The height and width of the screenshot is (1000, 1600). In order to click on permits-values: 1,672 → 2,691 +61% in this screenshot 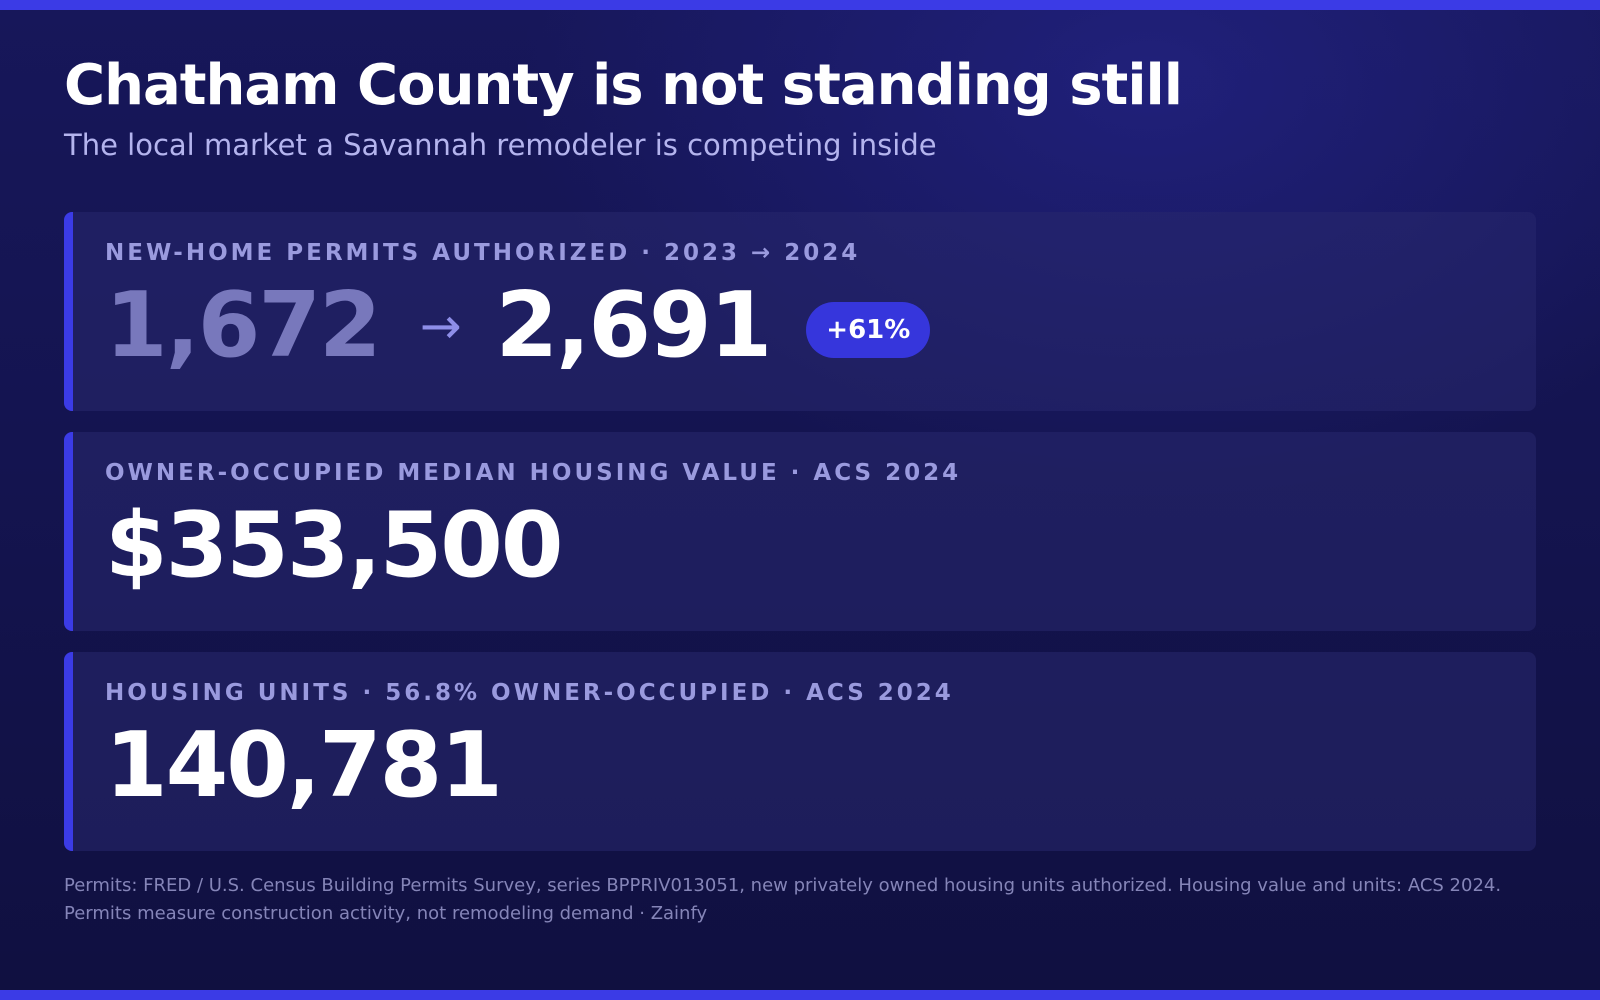, I will do `click(820, 326)`.